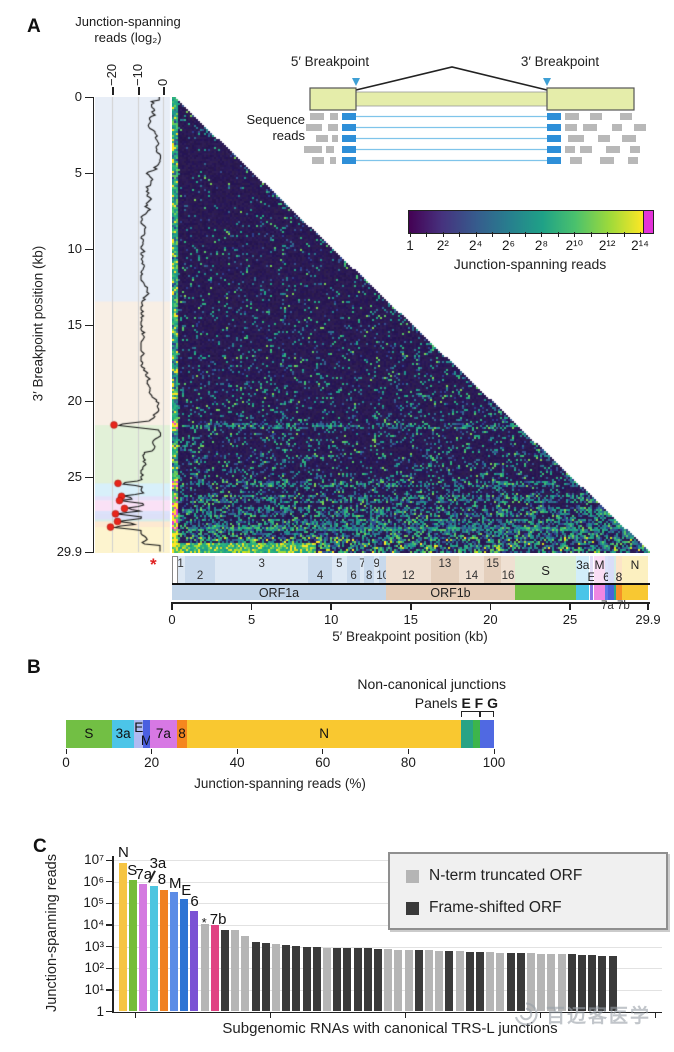 The height and width of the screenshot is (1052, 674). I want to click on b-segment-7a, so click(163, 734).